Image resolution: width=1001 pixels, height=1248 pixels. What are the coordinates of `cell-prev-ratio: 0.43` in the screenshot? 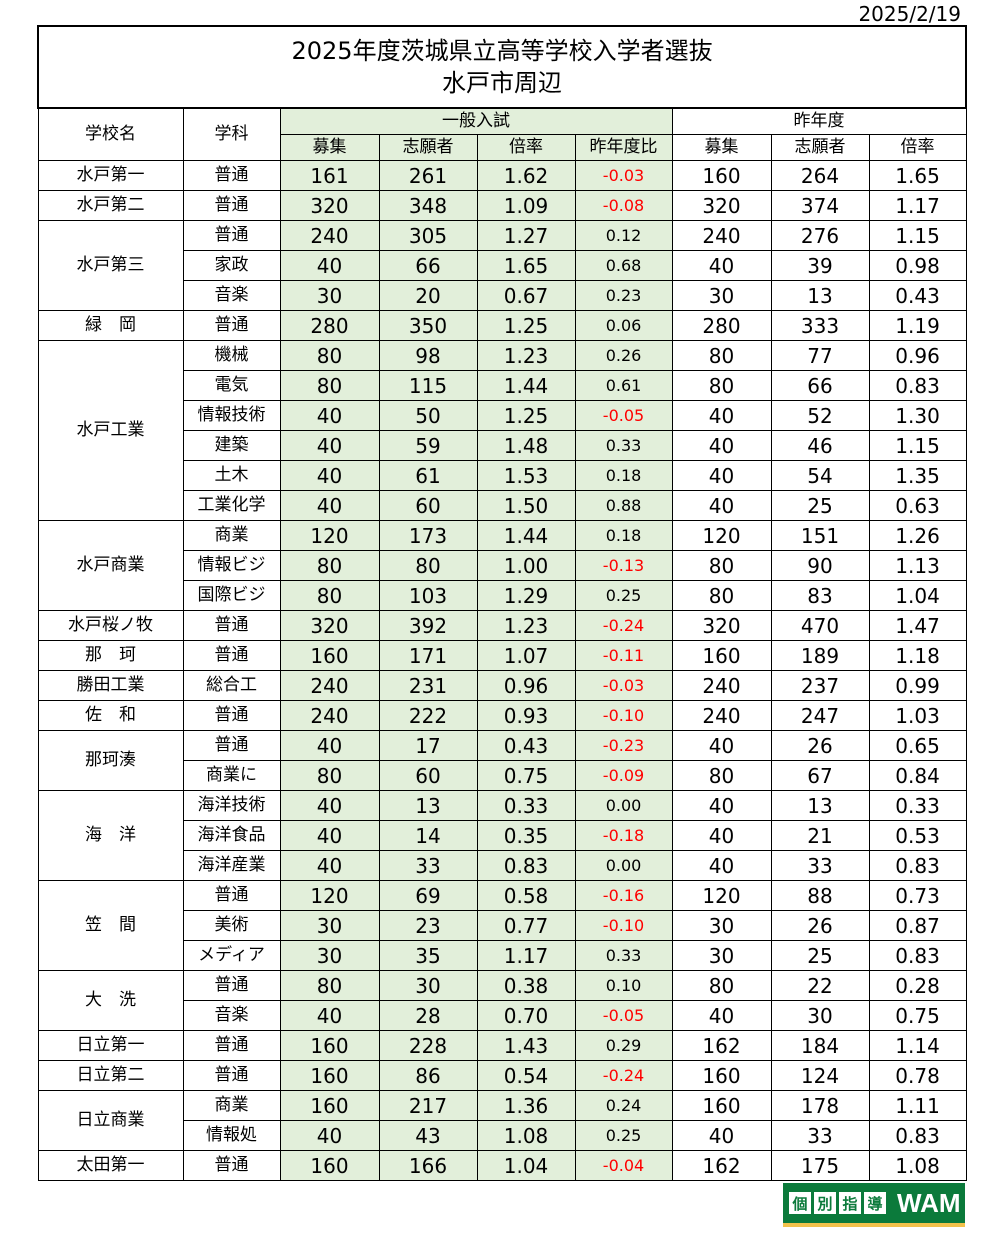 It's located at (917, 295).